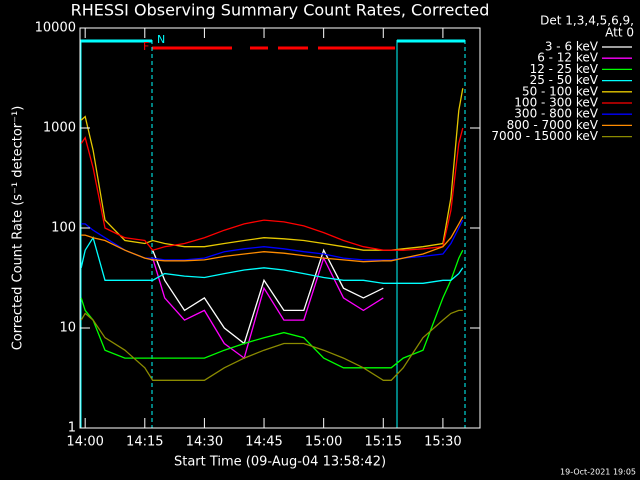  What do you see at coordinates (67, 328) in the screenshot?
I see `y-tick-label: 10` at bounding box center [67, 328].